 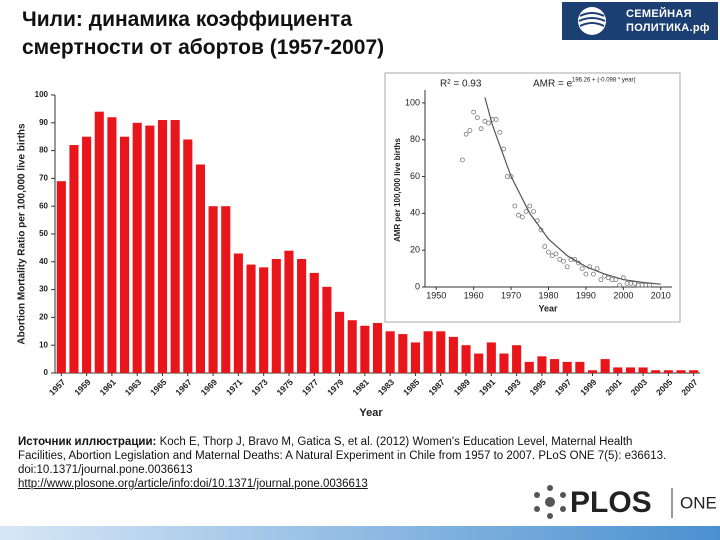 I want to click on y-tick-label: 20, so click(x=415, y=250).